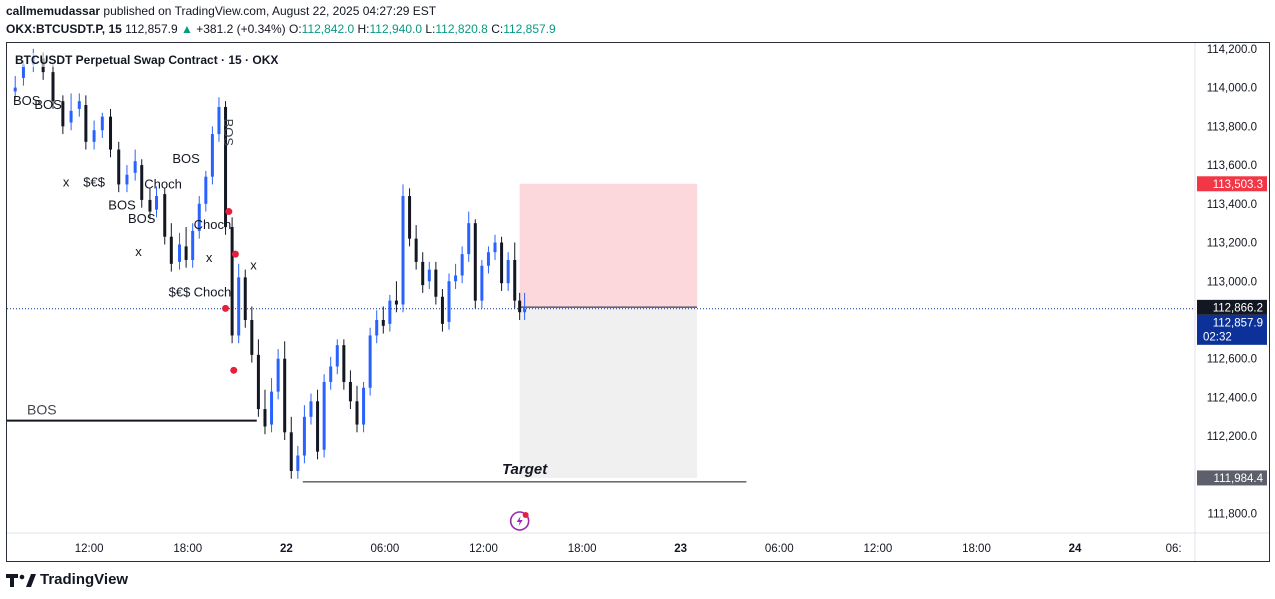 This screenshot has height=599, width=1275. What do you see at coordinates (519, 521) in the screenshot?
I see `lightning-icon` at bounding box center [519, 521].